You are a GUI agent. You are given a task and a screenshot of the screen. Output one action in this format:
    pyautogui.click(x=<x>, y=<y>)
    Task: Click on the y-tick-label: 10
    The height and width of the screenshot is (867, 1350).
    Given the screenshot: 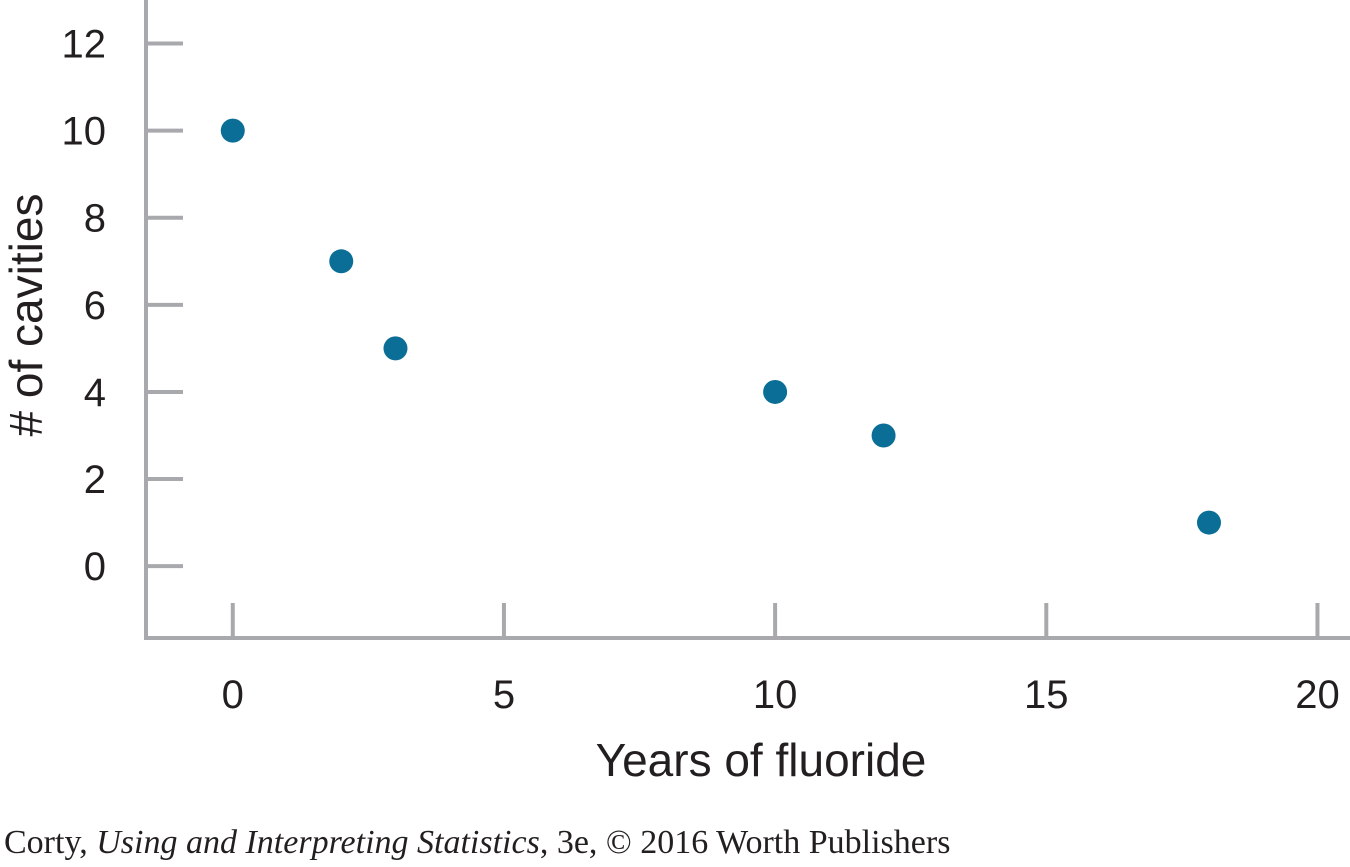 What is the action you would take?
    pyautogui.click(x=84, y=132)
    